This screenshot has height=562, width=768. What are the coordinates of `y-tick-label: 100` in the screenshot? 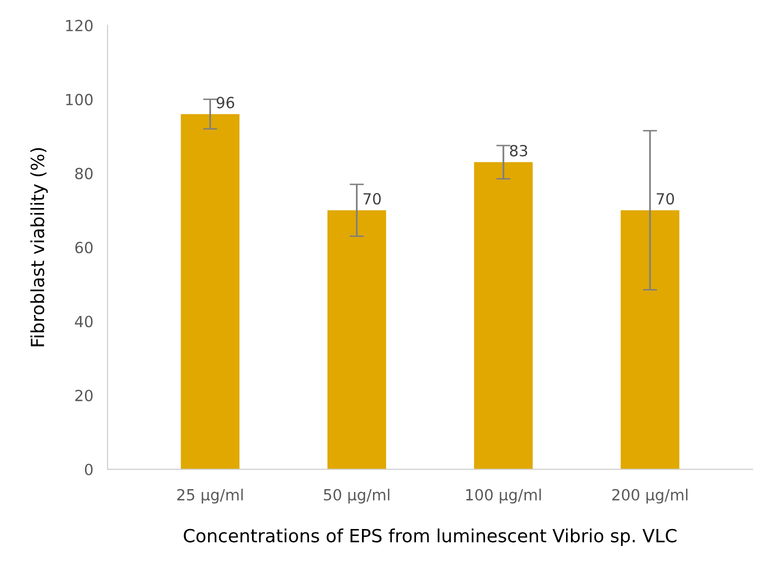 It's located at (79, 100).